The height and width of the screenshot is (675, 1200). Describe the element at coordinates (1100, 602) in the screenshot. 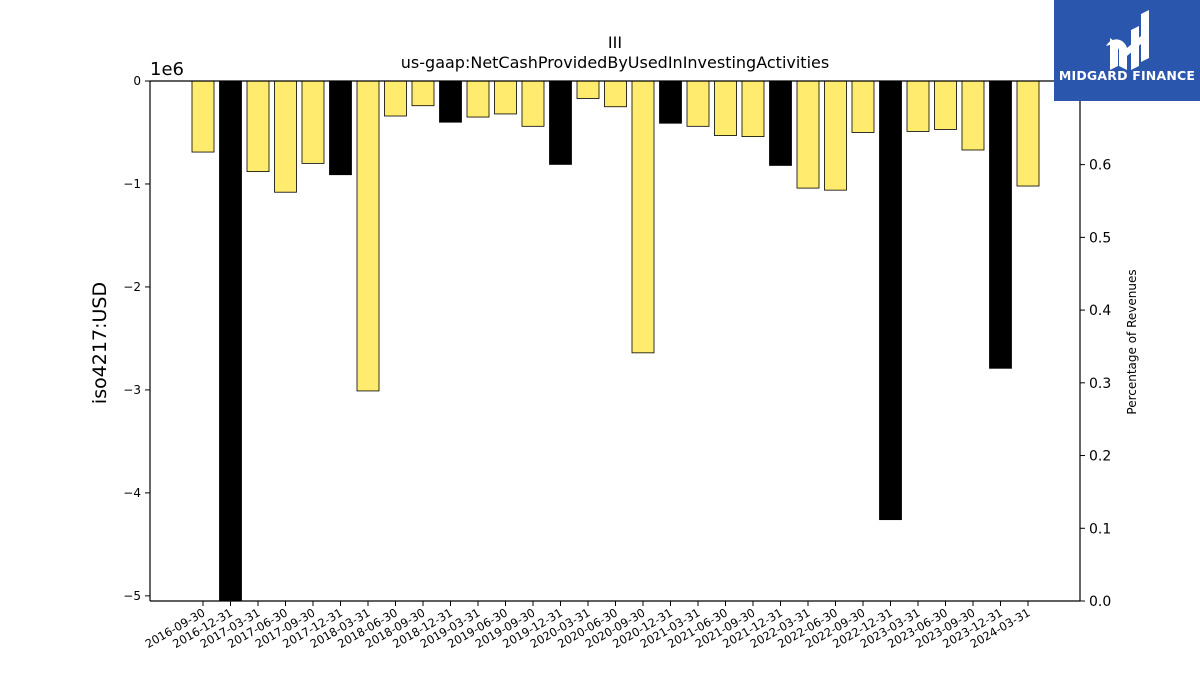

I see `y2-tick-label: 0.0` at that location.